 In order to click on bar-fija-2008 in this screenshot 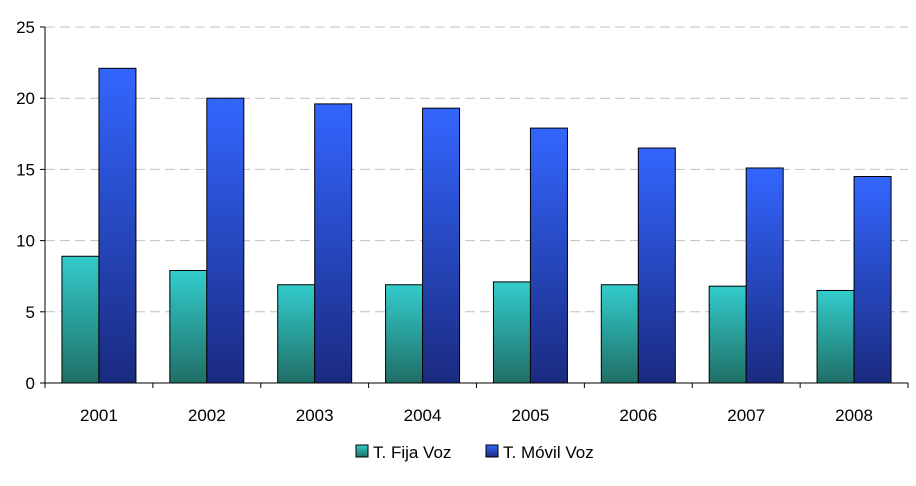, I will do `click(835, 336)`.